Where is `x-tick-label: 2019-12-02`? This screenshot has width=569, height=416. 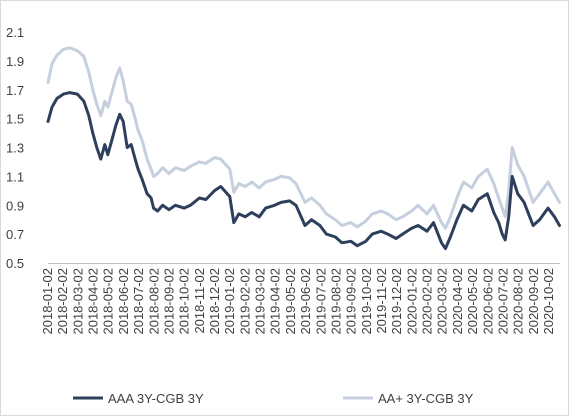
x-tick-label: 2019-12-02 is located at coordinates (396, 301).